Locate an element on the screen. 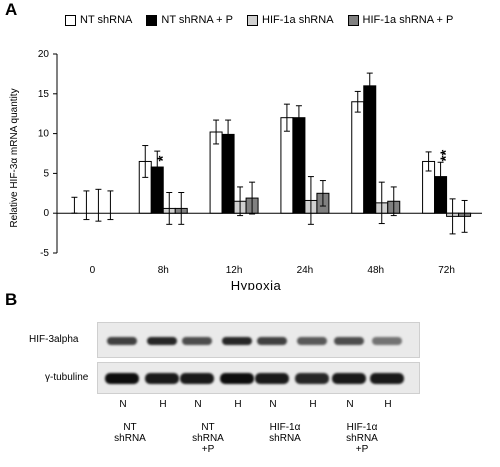 This screenshot has width=500, height=467. legend-item-nt-p: NT shRNA + P is located at coordinates (189, 20).